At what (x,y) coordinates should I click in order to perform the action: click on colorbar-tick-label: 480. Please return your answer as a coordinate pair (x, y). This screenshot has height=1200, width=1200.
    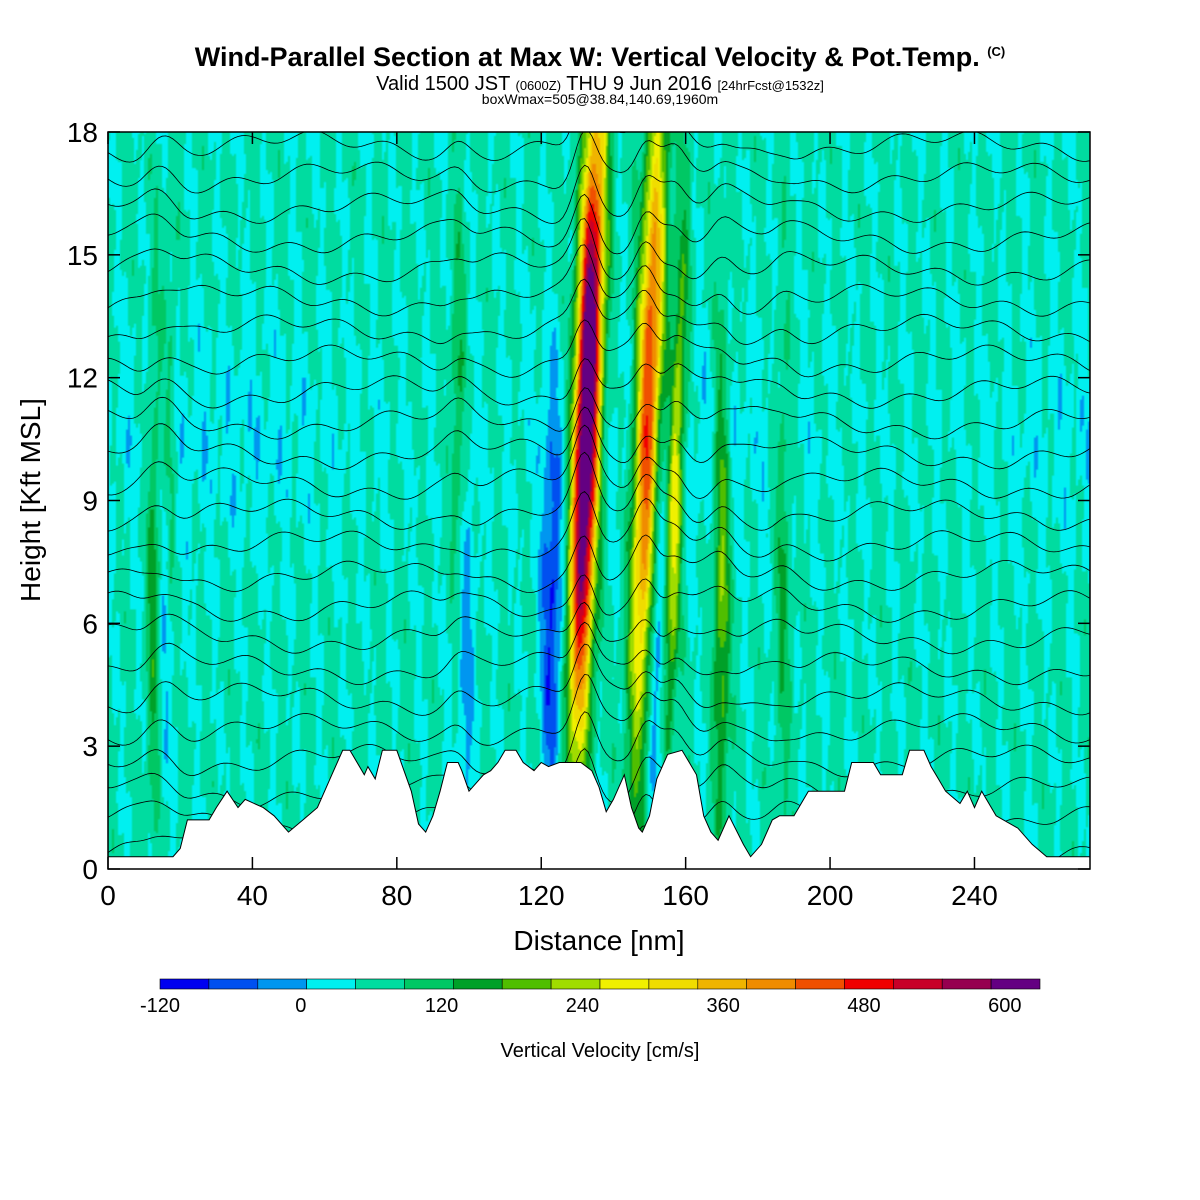
    Looking at the image, I should click on (863, 1006).